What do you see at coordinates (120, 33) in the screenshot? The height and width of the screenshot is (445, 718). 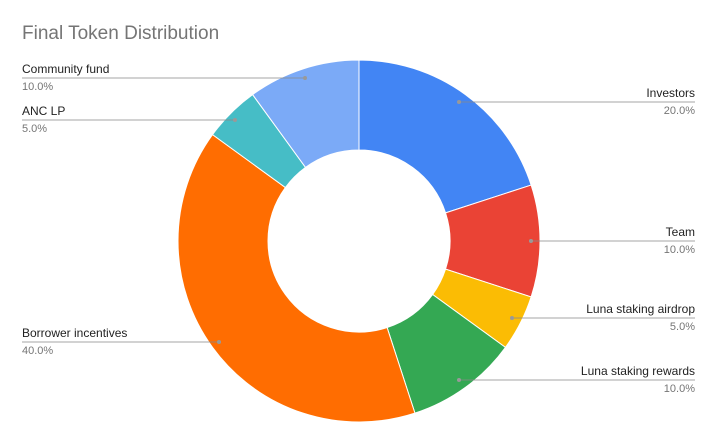 I see `chart-title: Final Token Distribution` at bounding box center [120, 33].